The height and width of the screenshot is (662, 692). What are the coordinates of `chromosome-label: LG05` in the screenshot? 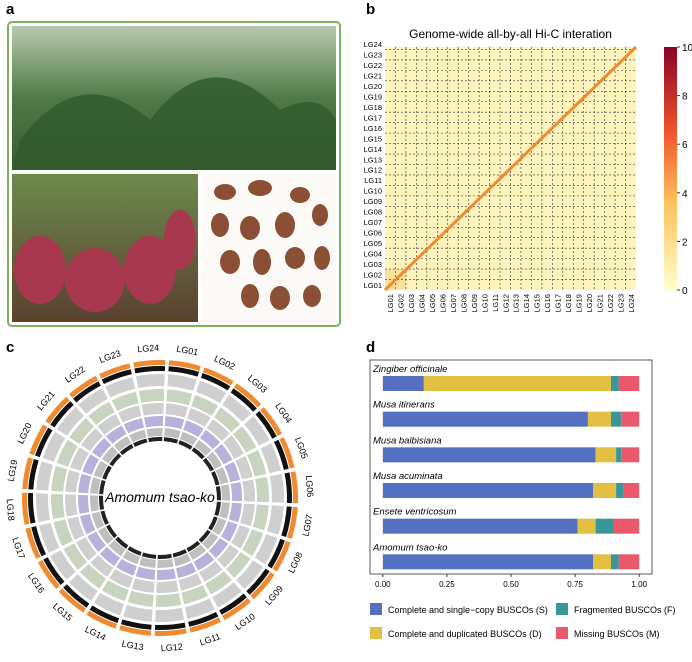 It's located at (301, 448).